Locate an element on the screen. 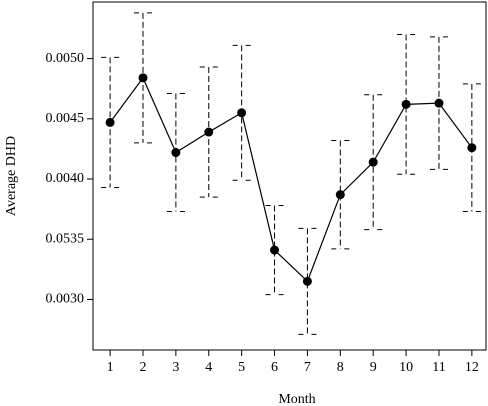  x-tick-label: 1 is located at coordinates (110, 367).